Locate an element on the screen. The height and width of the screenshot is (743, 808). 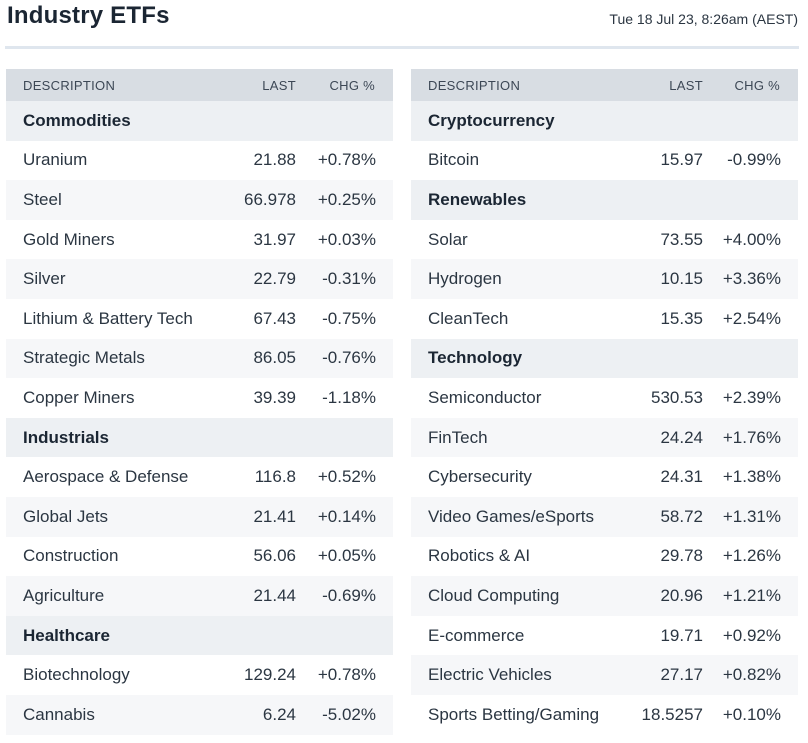
table-row: Hydrogen 10.15 +3.36% is located at coordinates (604, 279).